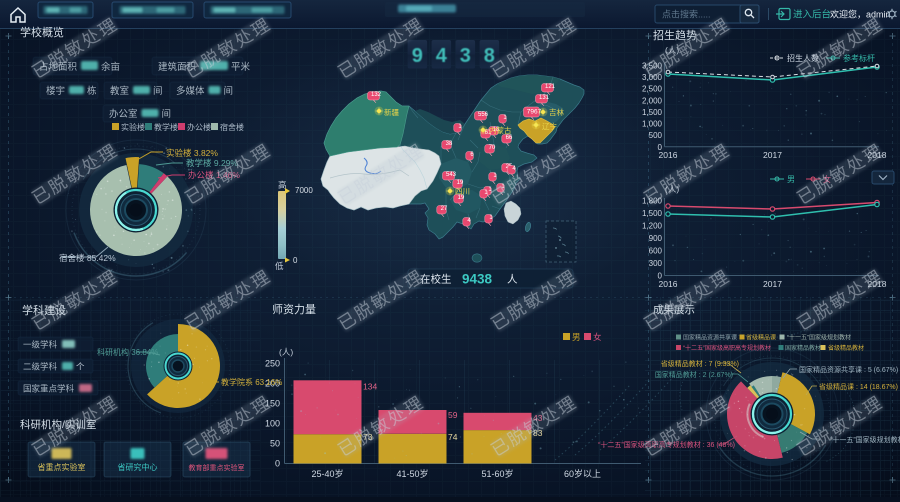  What do you see at coordinates (327, 473) in the screenshot?
I see `svg-text: 25-40岁` at bounding box center [327, 473].